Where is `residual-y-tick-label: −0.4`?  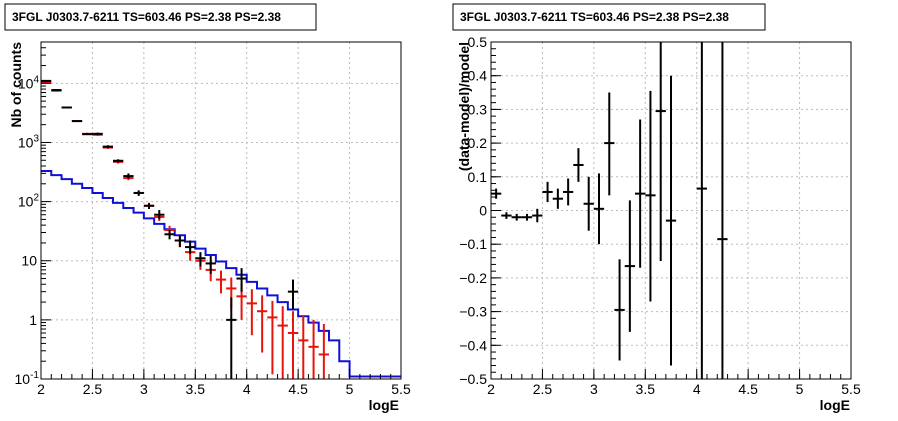 residual-y-tick-label: −0.4 is located at coordinates (473, 345).